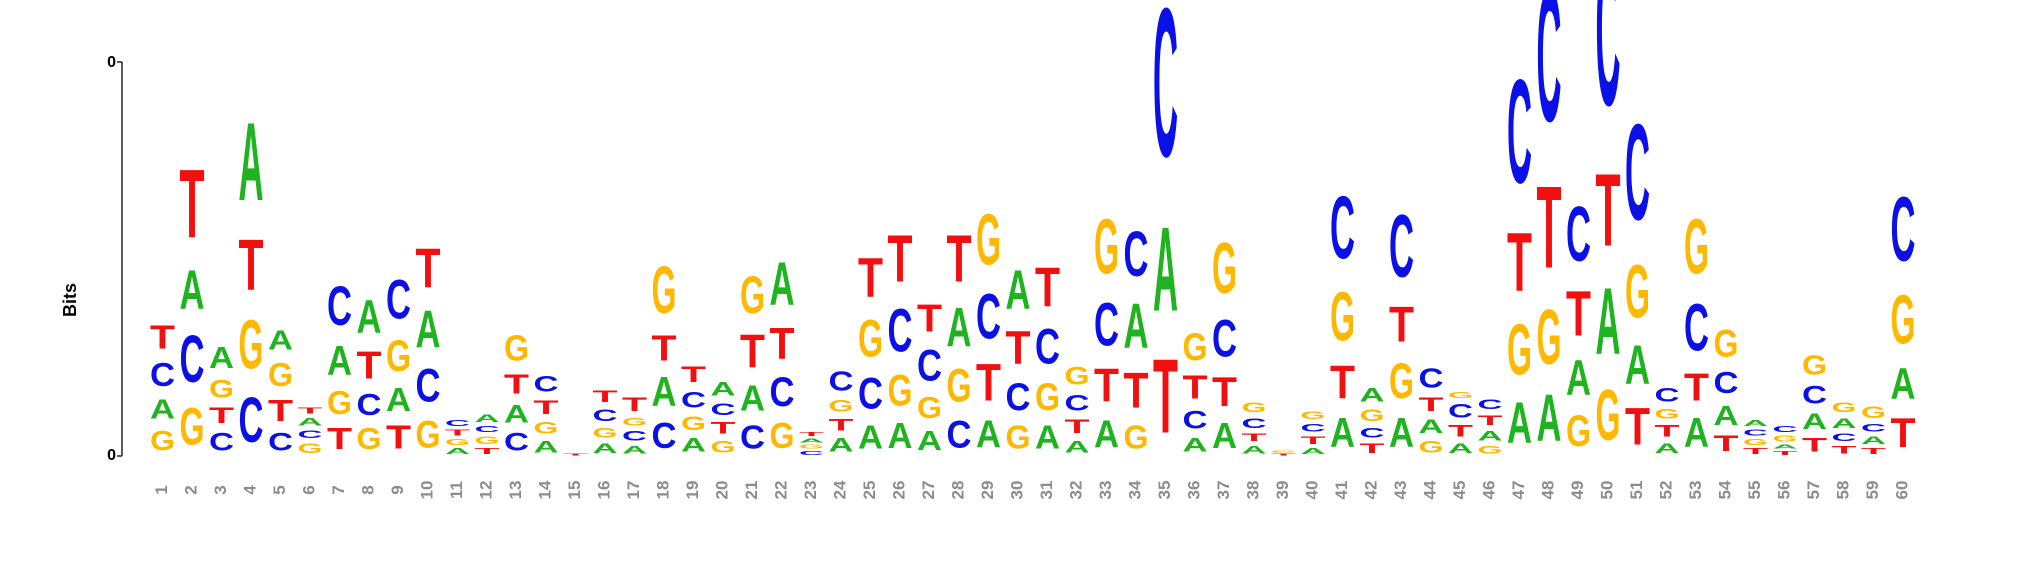  Describe the element at coordinates (485, 490) in the screenshot. I see `position-label: 12` at that location.